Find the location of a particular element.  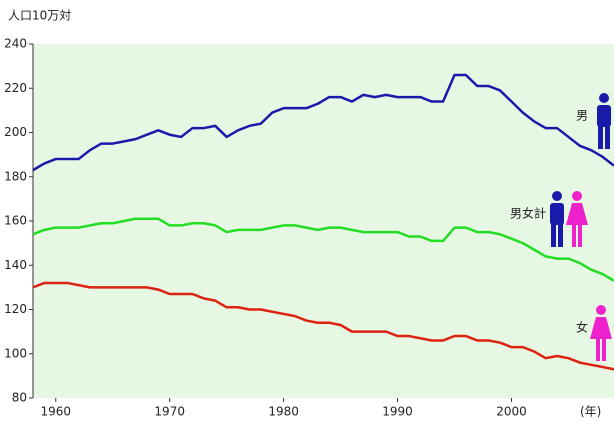

x-tick-label: 1980 is located at coordinates (283, 412).